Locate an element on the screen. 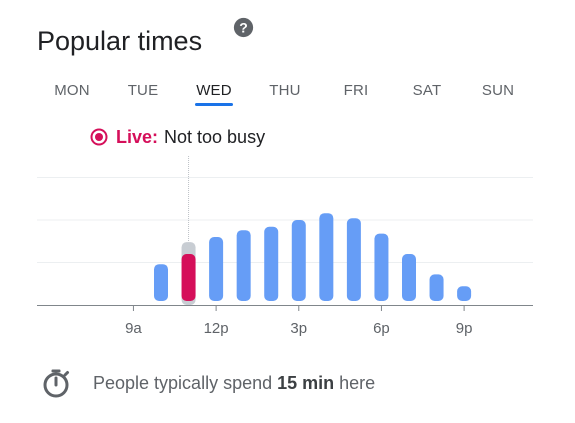 Image resolution: width=575 pixels, height=423 pixels. live-label: Live: is located at coordinates (137, 136).